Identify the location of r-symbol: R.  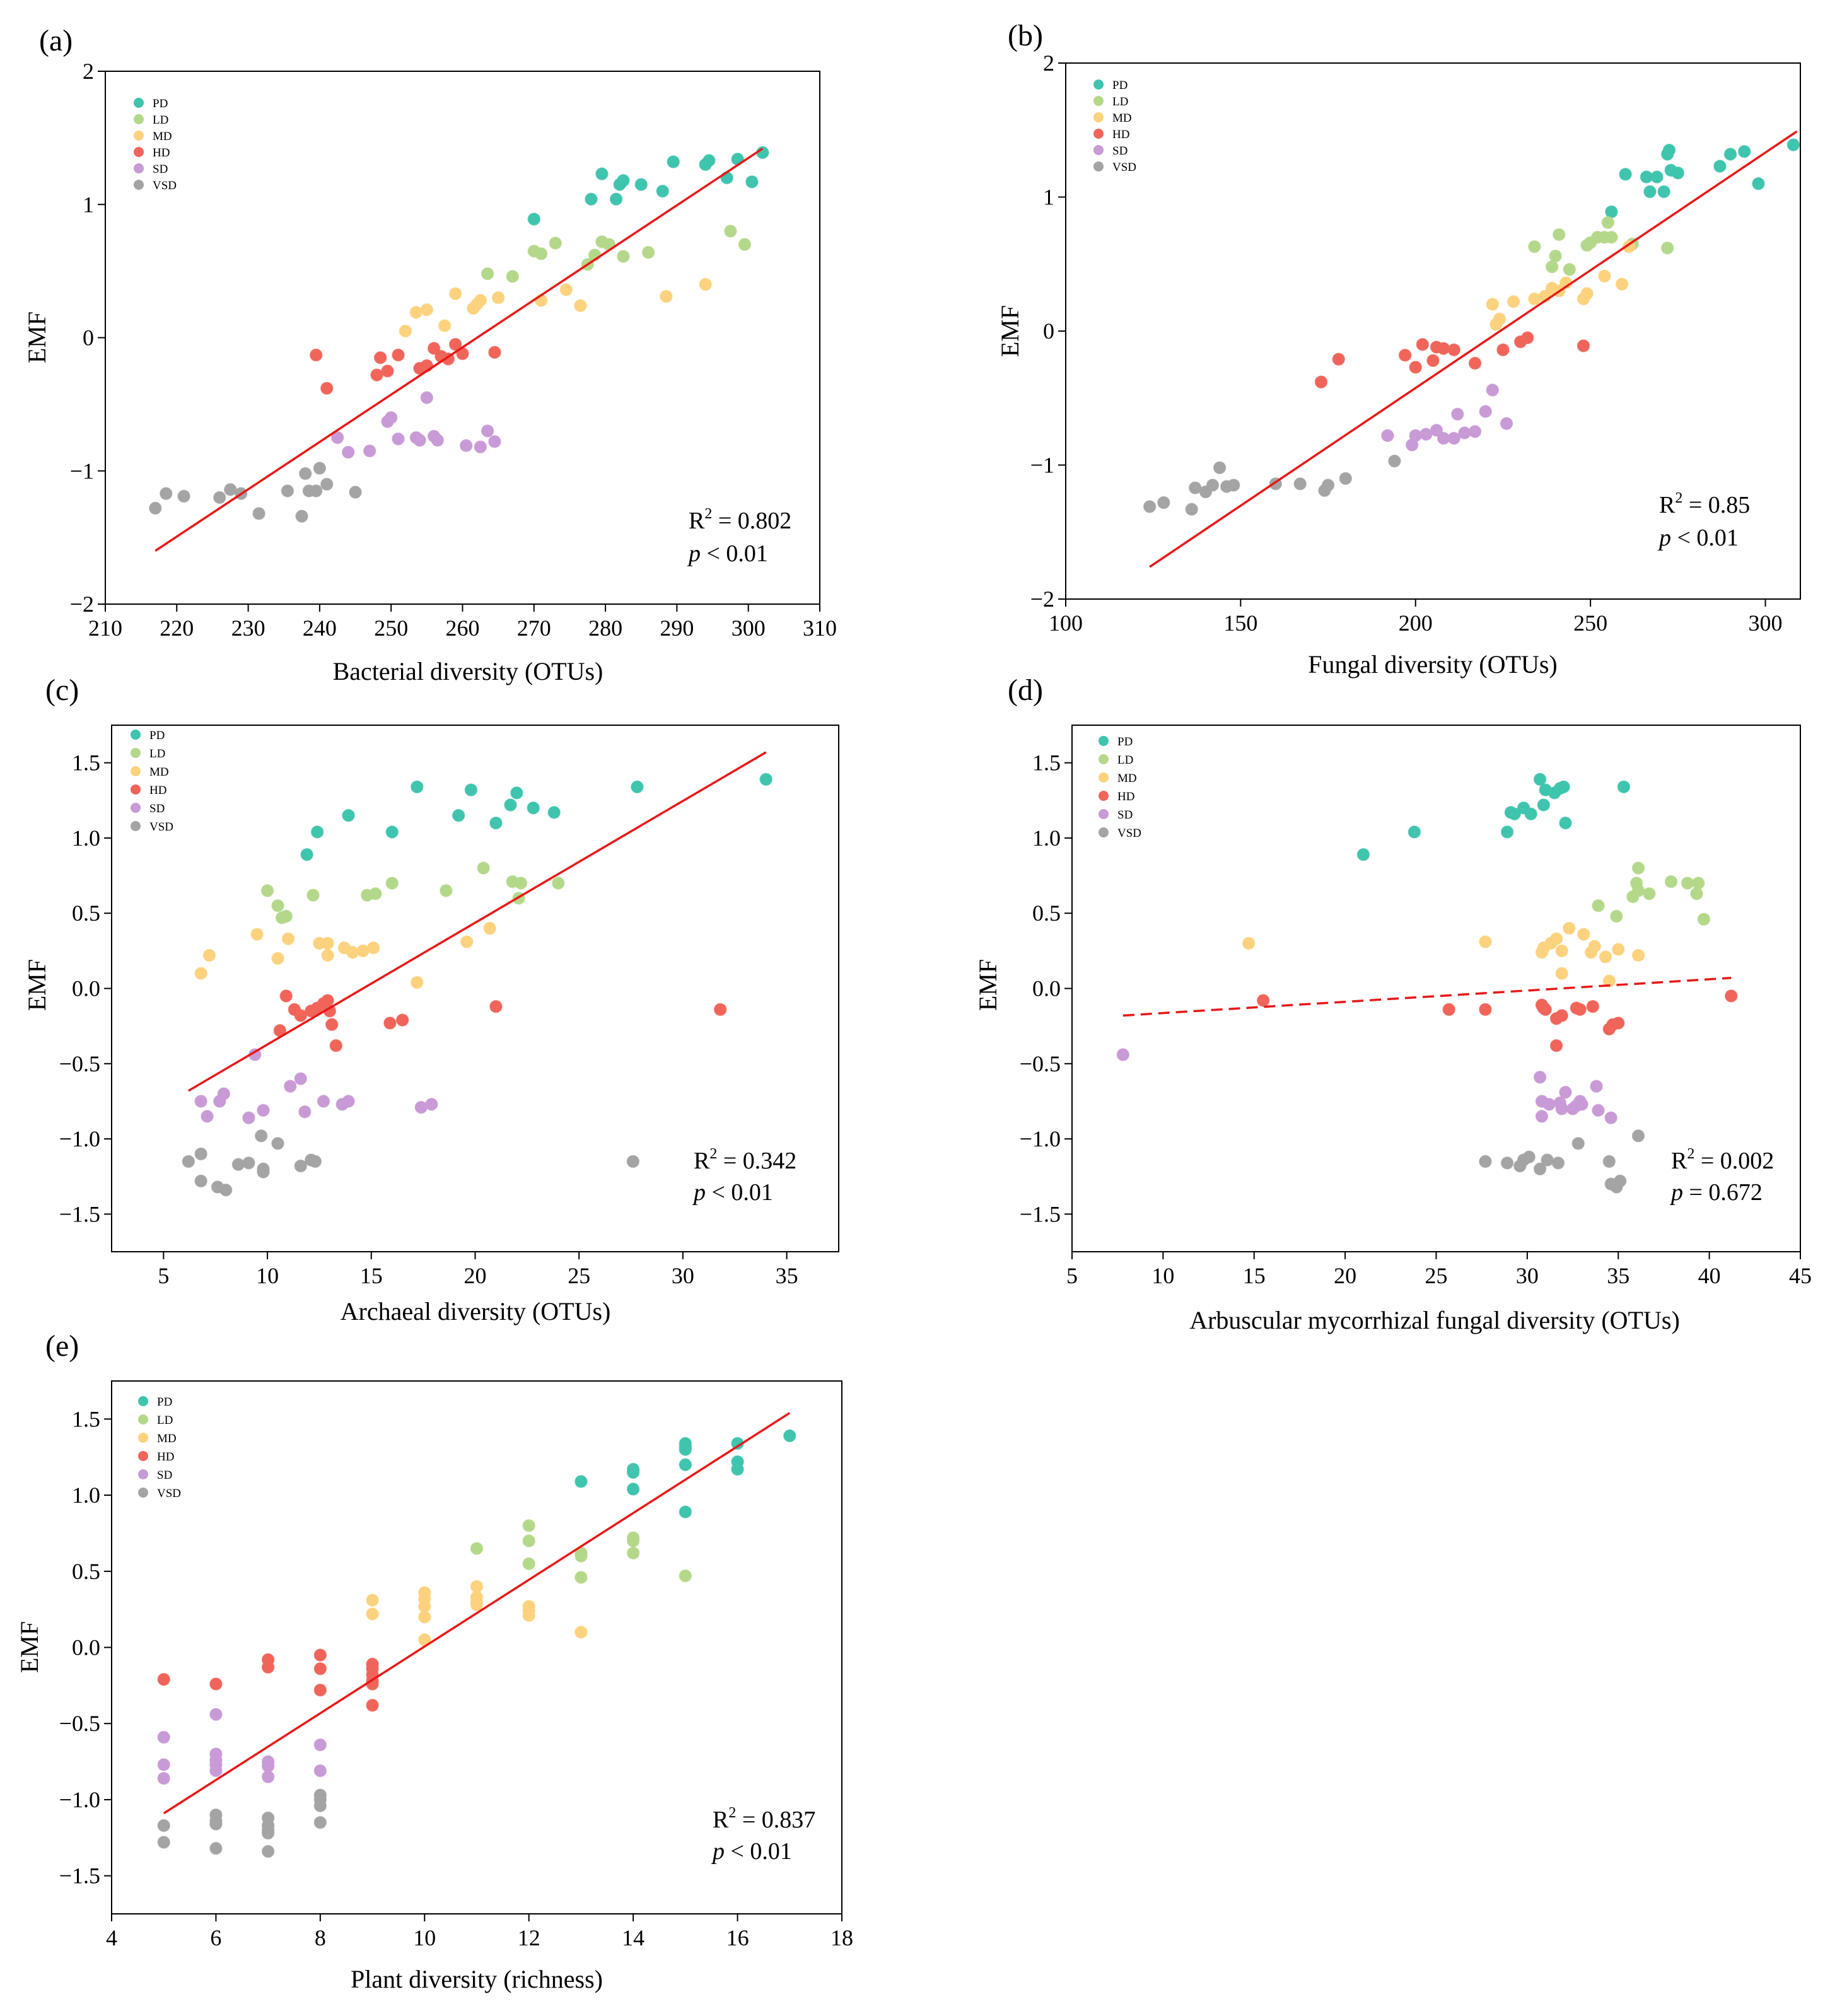
(1679, 1161).